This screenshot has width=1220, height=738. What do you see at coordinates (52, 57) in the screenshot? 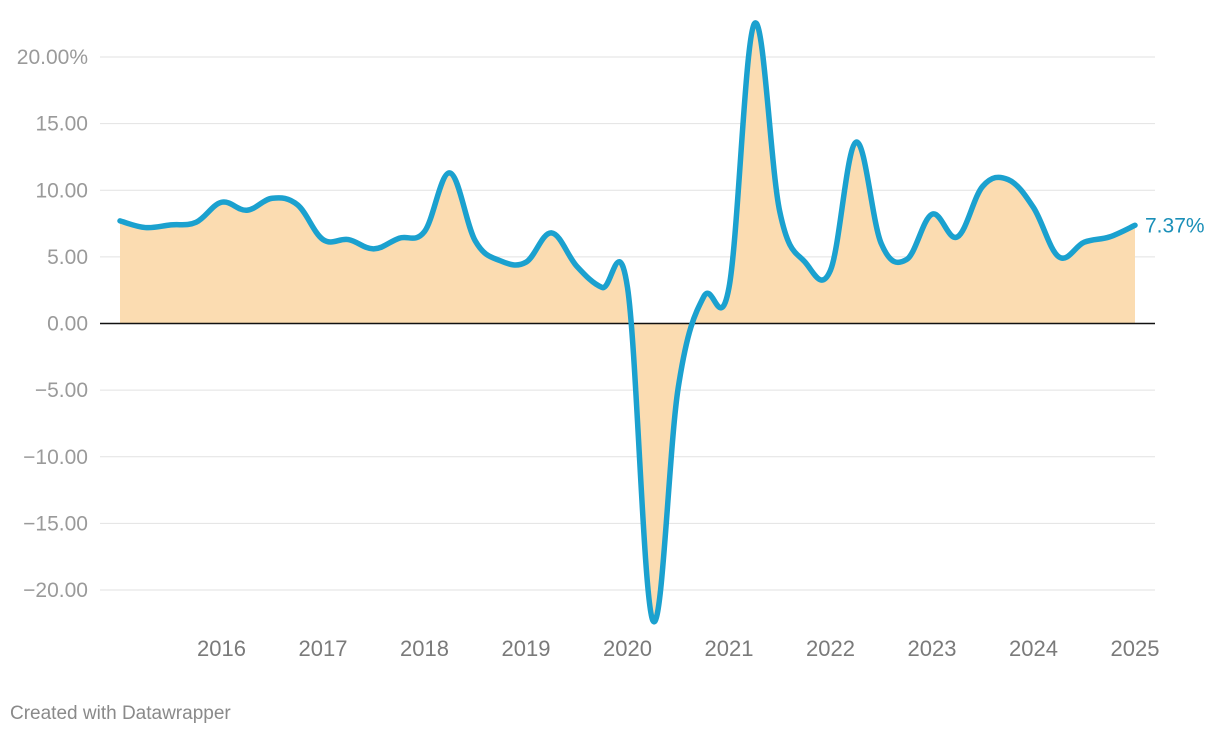
I see `y-tick-label: 20.00%` at bounding box center [52, 57].